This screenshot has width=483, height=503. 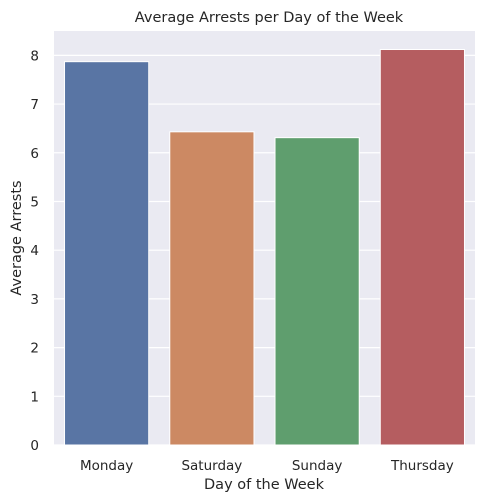 I want to click on y-tick-label-2: 2, so click(x=34, y=349).